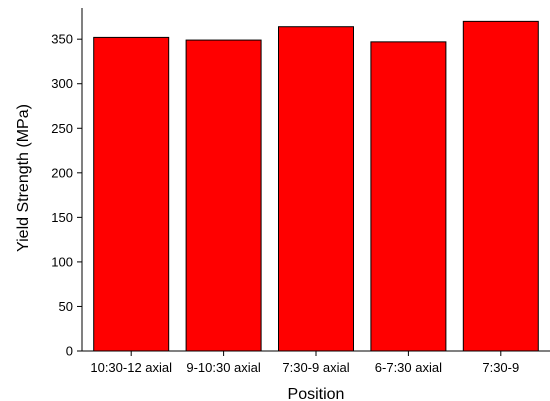  Describe the element at coordinates (62, 261) in the screenshot. I see `y-tick-label: 100` at that location.